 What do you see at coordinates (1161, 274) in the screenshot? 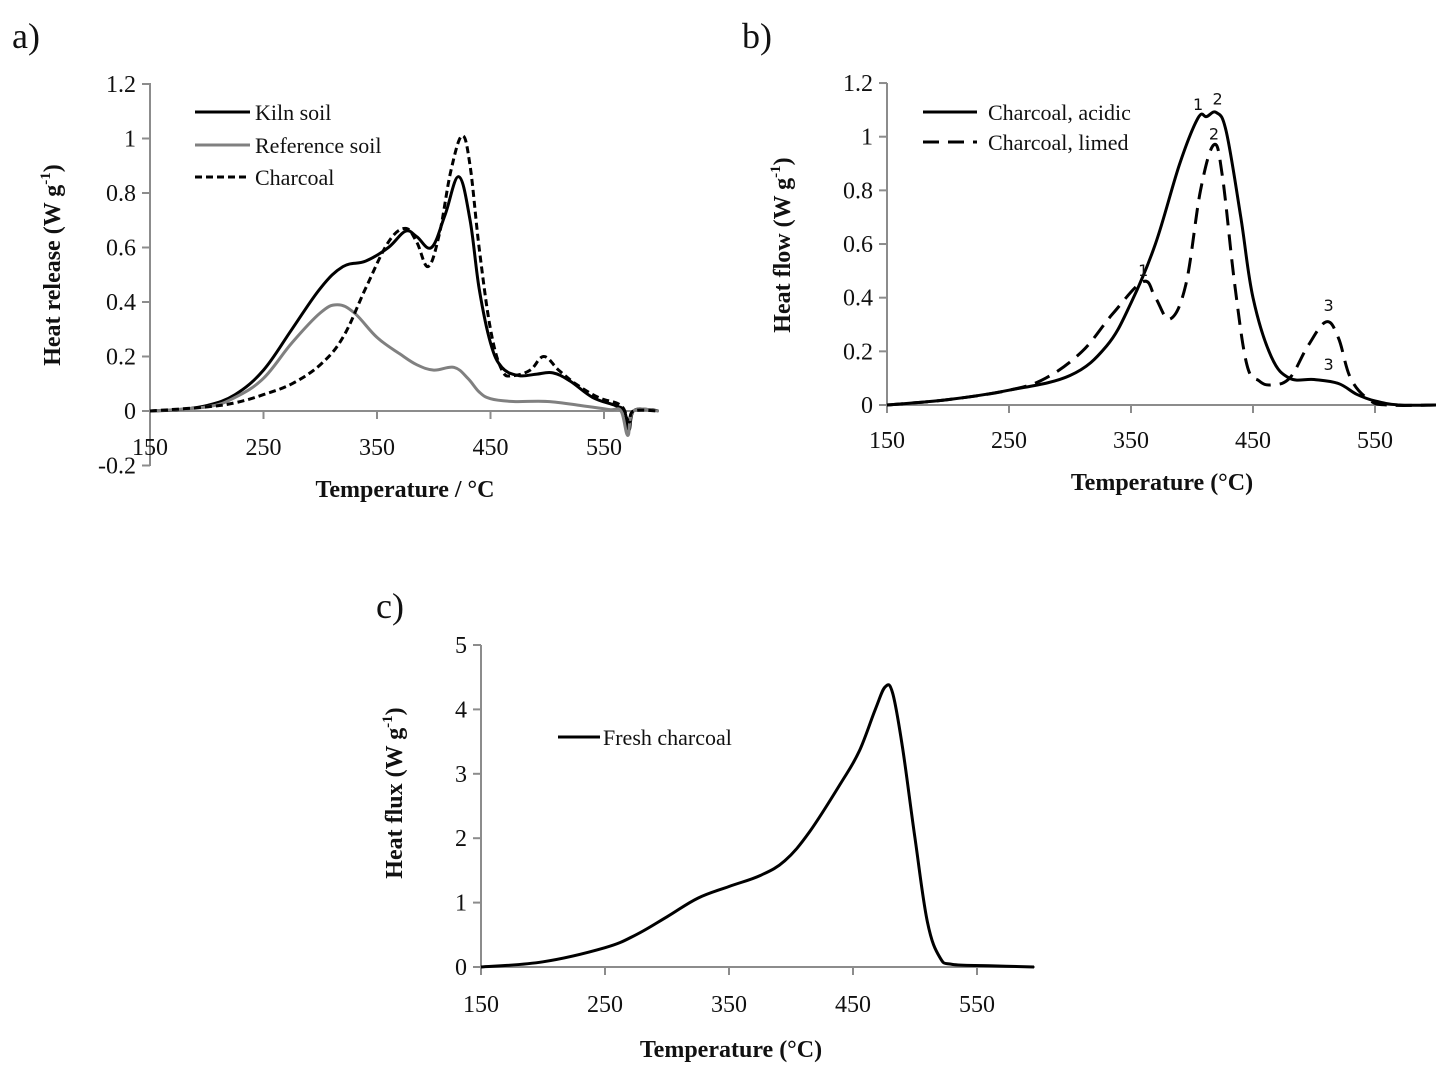
I see `series-line-charcoal-limed` at bounding box center [1161, 274].